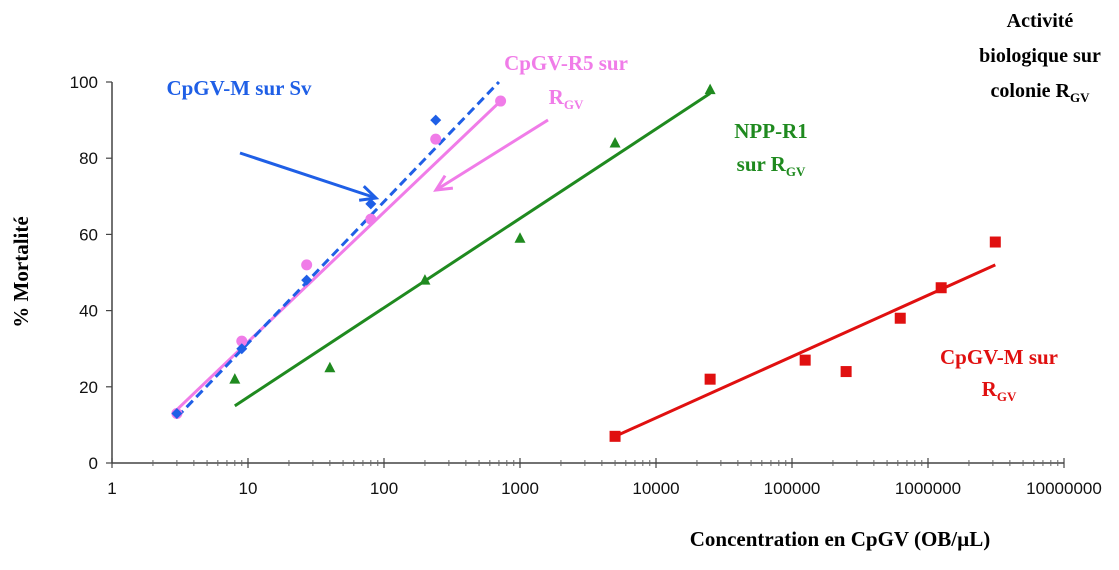  I want to click on label-cpgv-r5-sub: GV, so click(574, 104).